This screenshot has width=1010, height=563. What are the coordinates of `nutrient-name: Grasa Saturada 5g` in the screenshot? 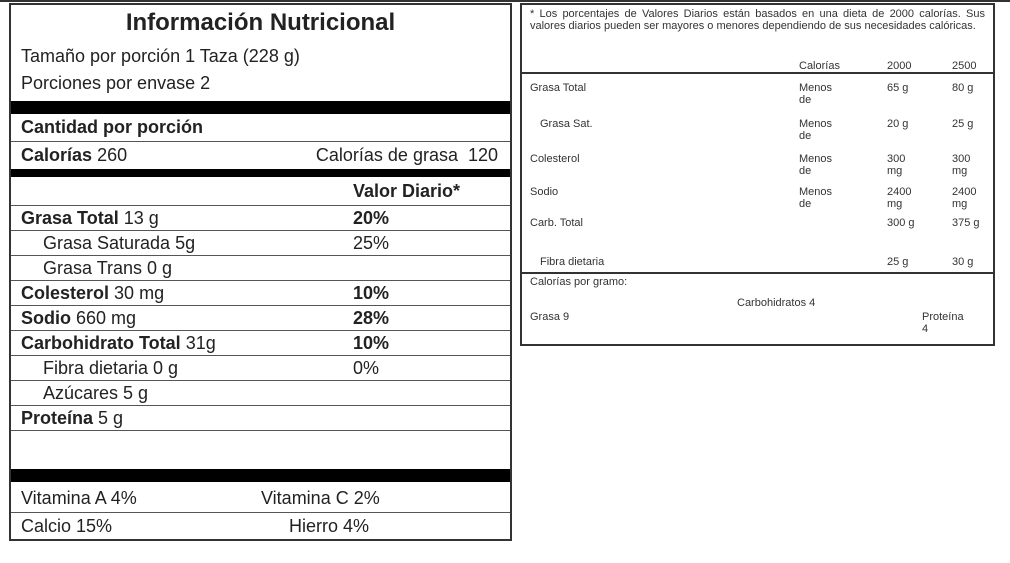 It's located at (119, 243).